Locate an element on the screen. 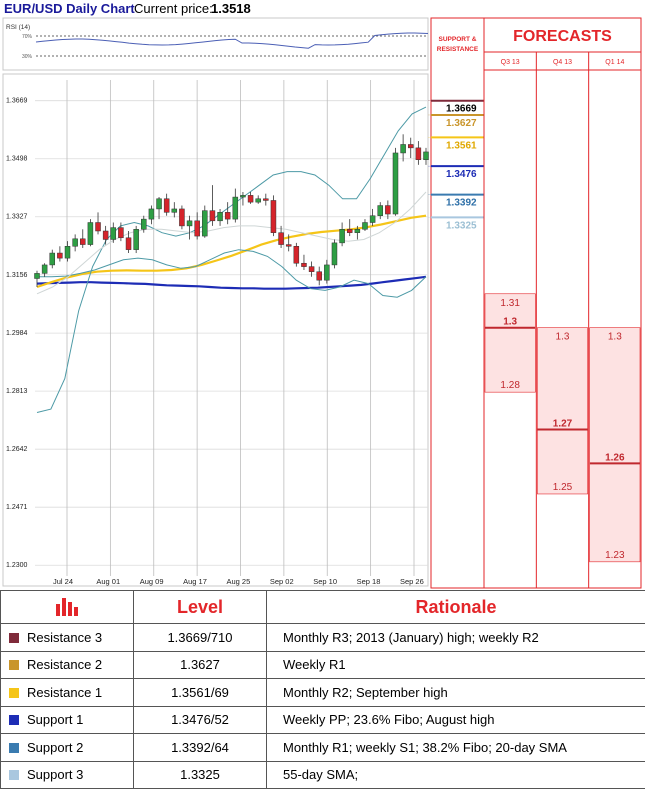 Image resolution: width=645 pixels, height=794 pixels. forecast-target: 1.27 is located at coordinates (563, 423).